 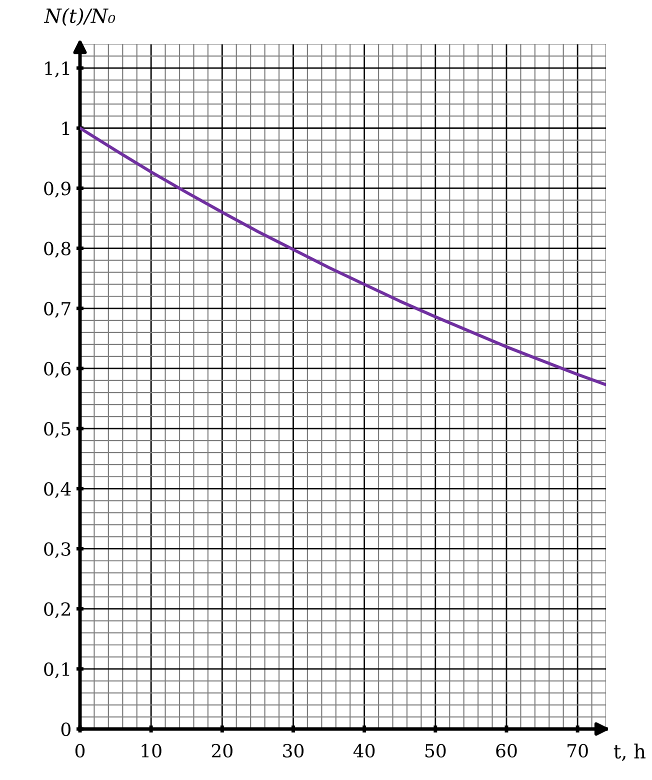 What do you see at coordinates (57, 430) in the screenshot?
I see `y-tick-label: 0,5` at bounding box center [57, 430].